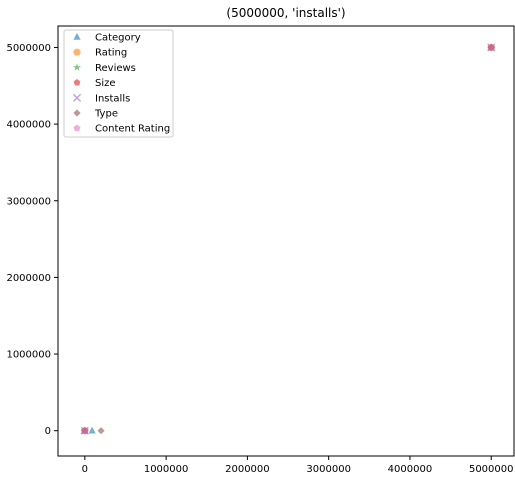 This screenshot has height=482, width=515. Describe the element at coordinates (298, 465) in the screenshot. I see `x-axis: 0 1000000 2000000 3000000 4000000 5000000` at that location.